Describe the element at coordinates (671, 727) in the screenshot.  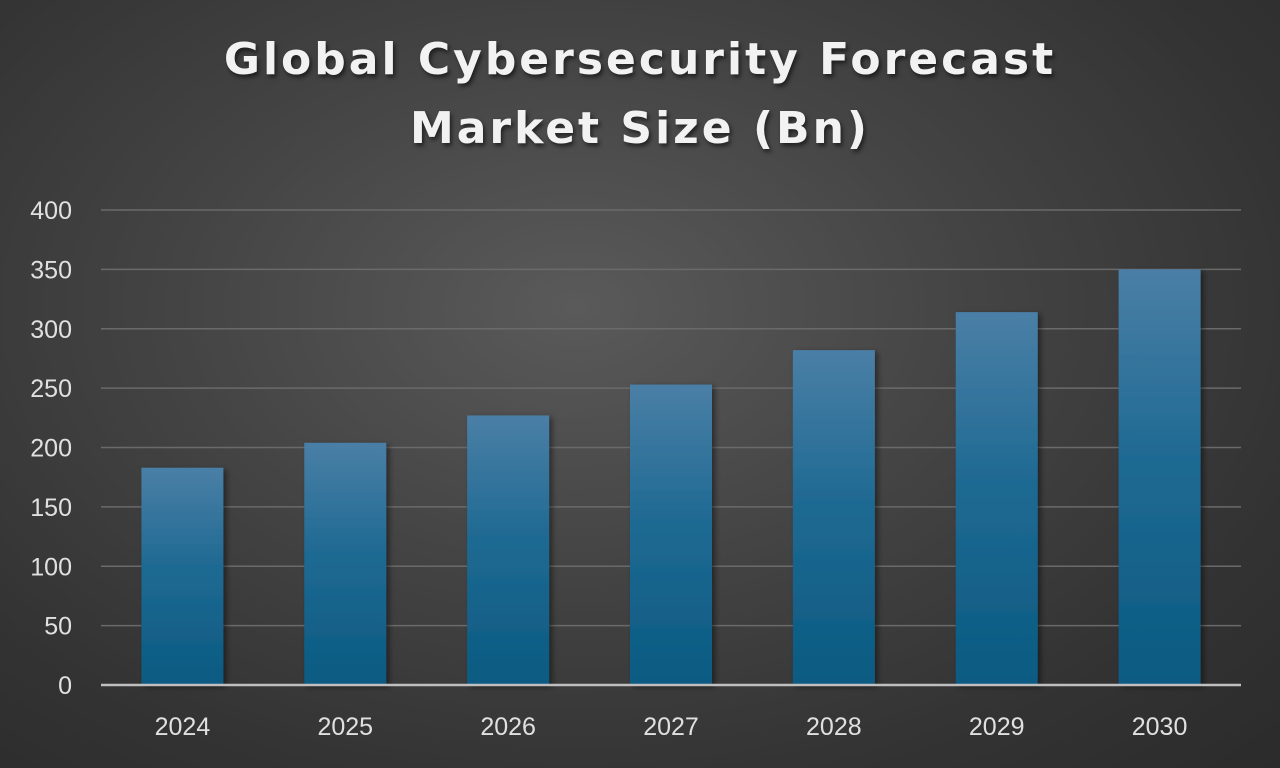
I see `x-tick-label-2027: 2027` at that location.